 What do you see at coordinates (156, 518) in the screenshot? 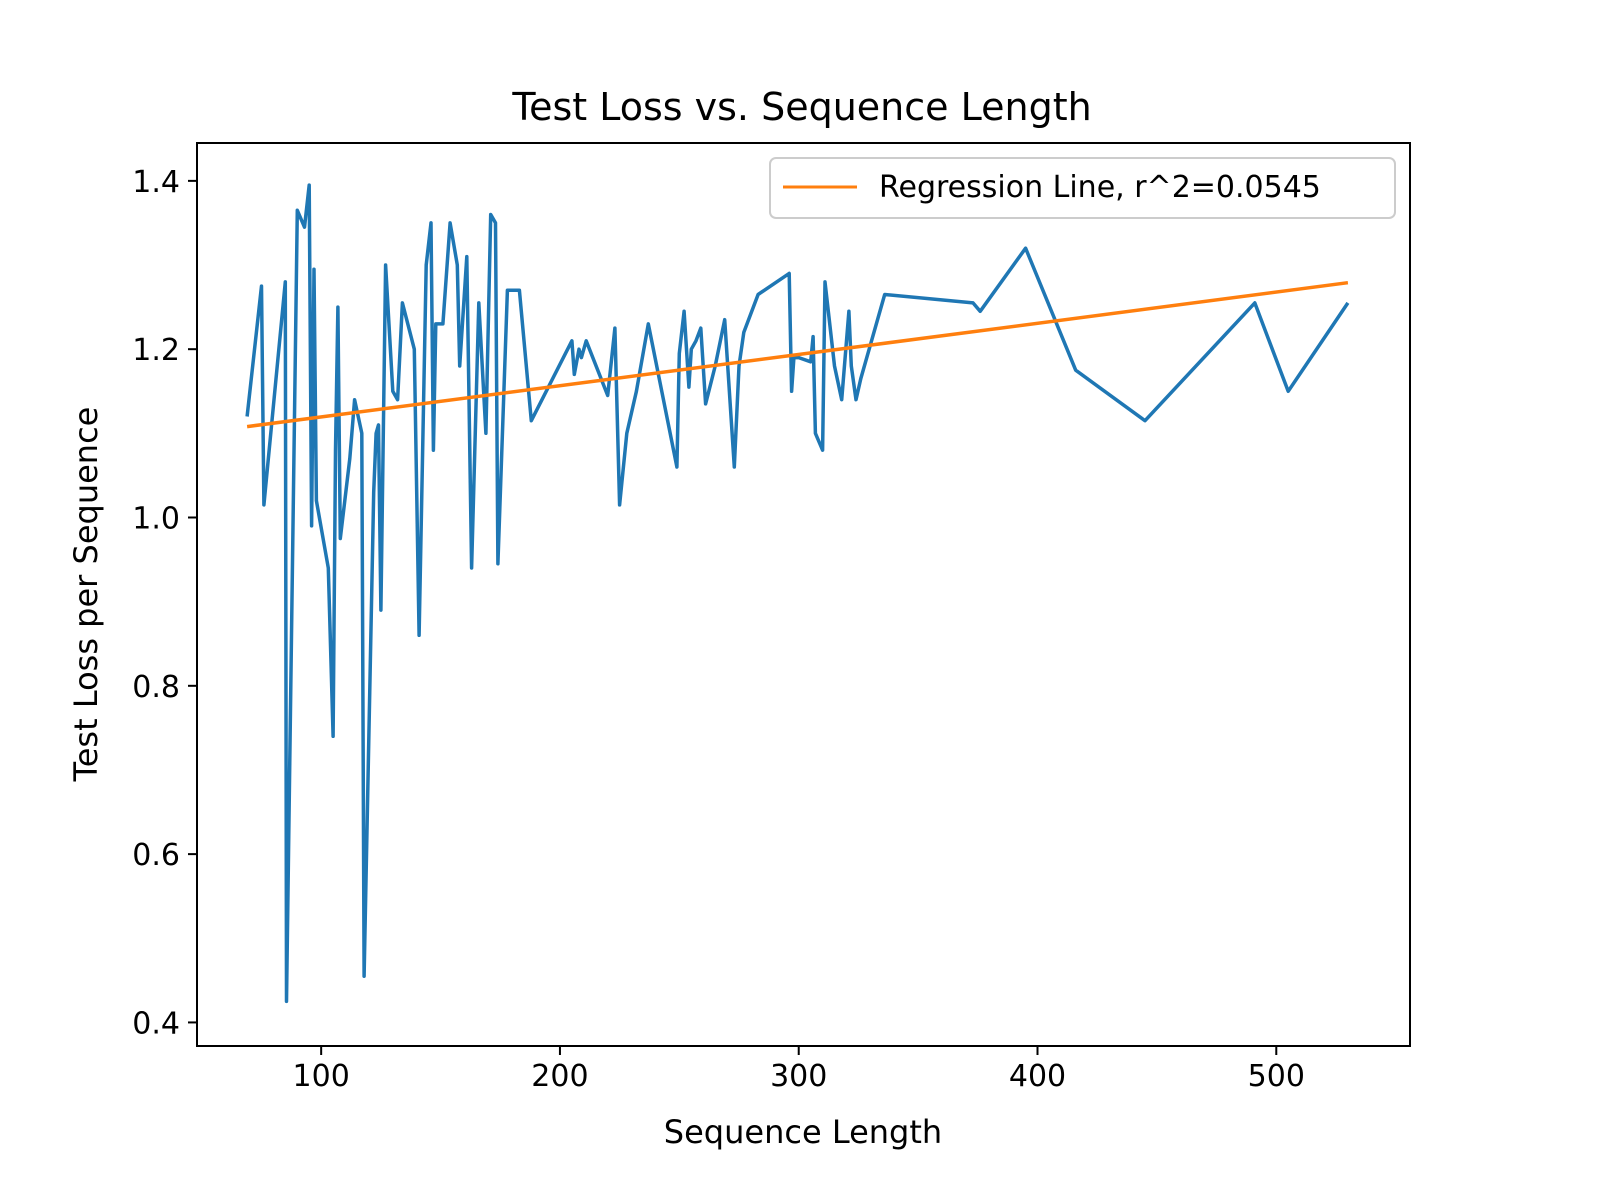
I see `y-tick-label: 1.0` at bounding box center [156, 518].